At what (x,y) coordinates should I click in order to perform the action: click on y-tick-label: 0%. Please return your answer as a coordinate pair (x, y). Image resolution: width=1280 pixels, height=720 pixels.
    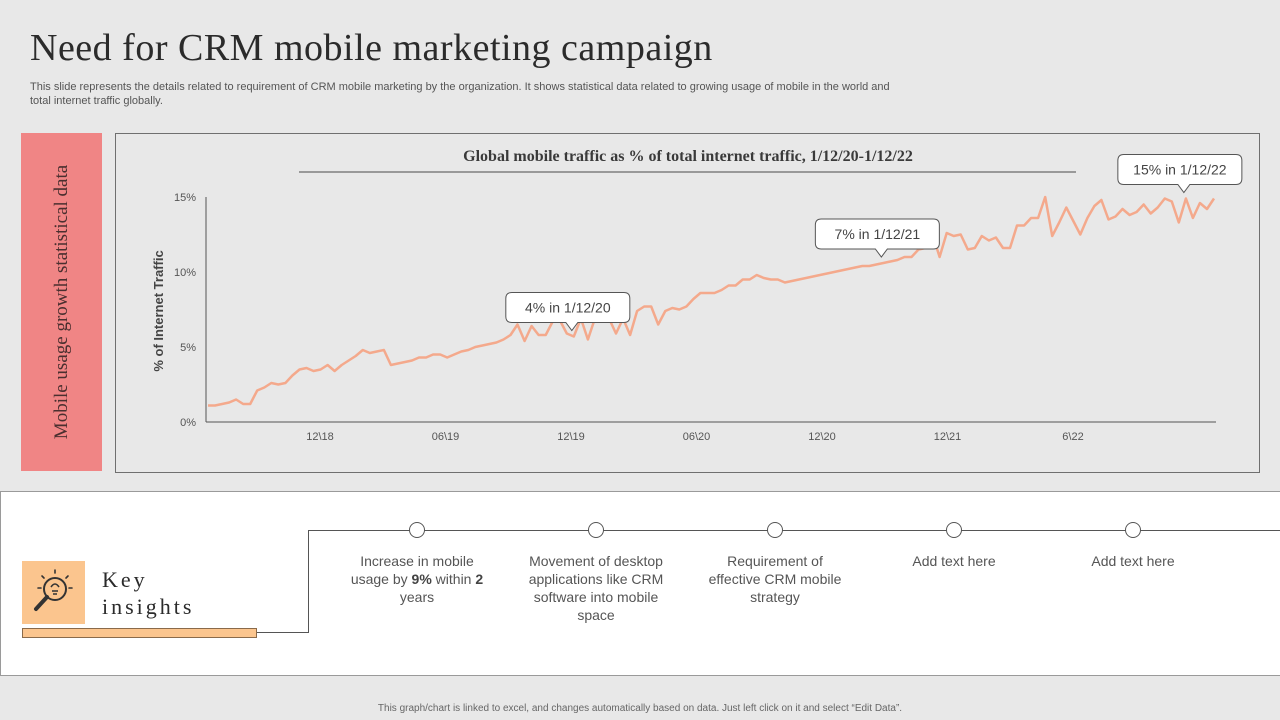
    Looking at the image, I should click on (188, 423).